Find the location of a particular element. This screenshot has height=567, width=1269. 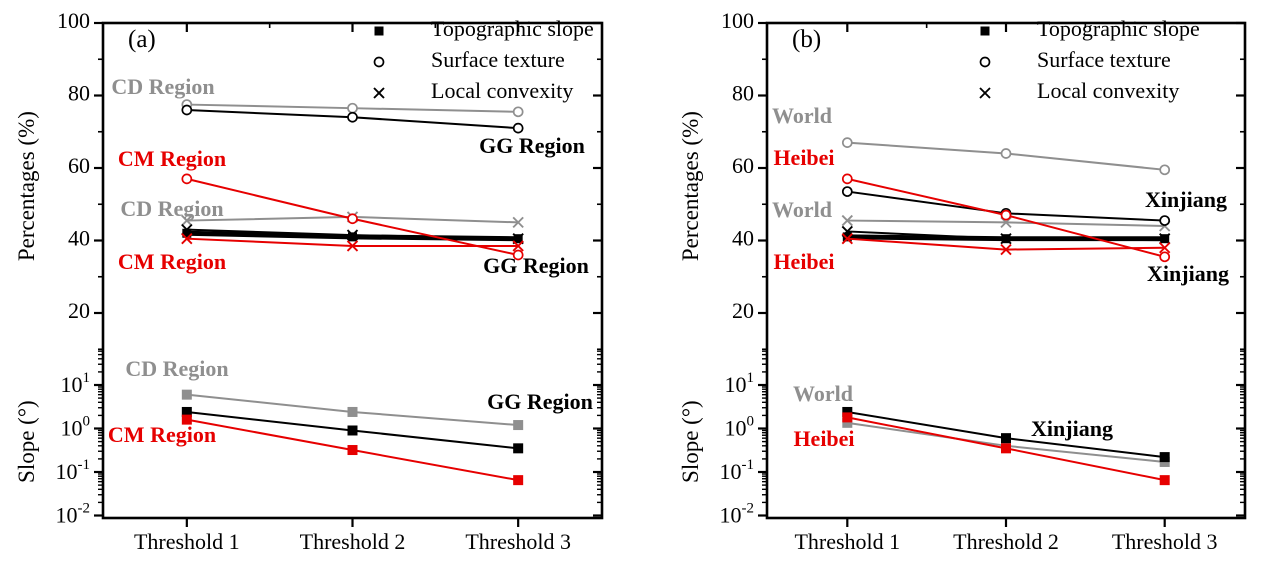

legend-item-local-convexity: Local convexity is located at coordinates (1079, 90).